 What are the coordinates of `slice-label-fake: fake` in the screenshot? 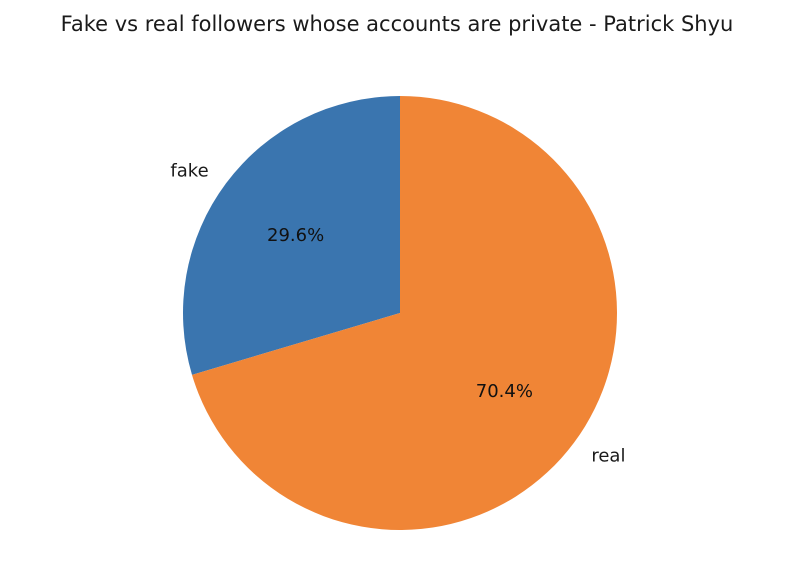 It's located at (189, 170).